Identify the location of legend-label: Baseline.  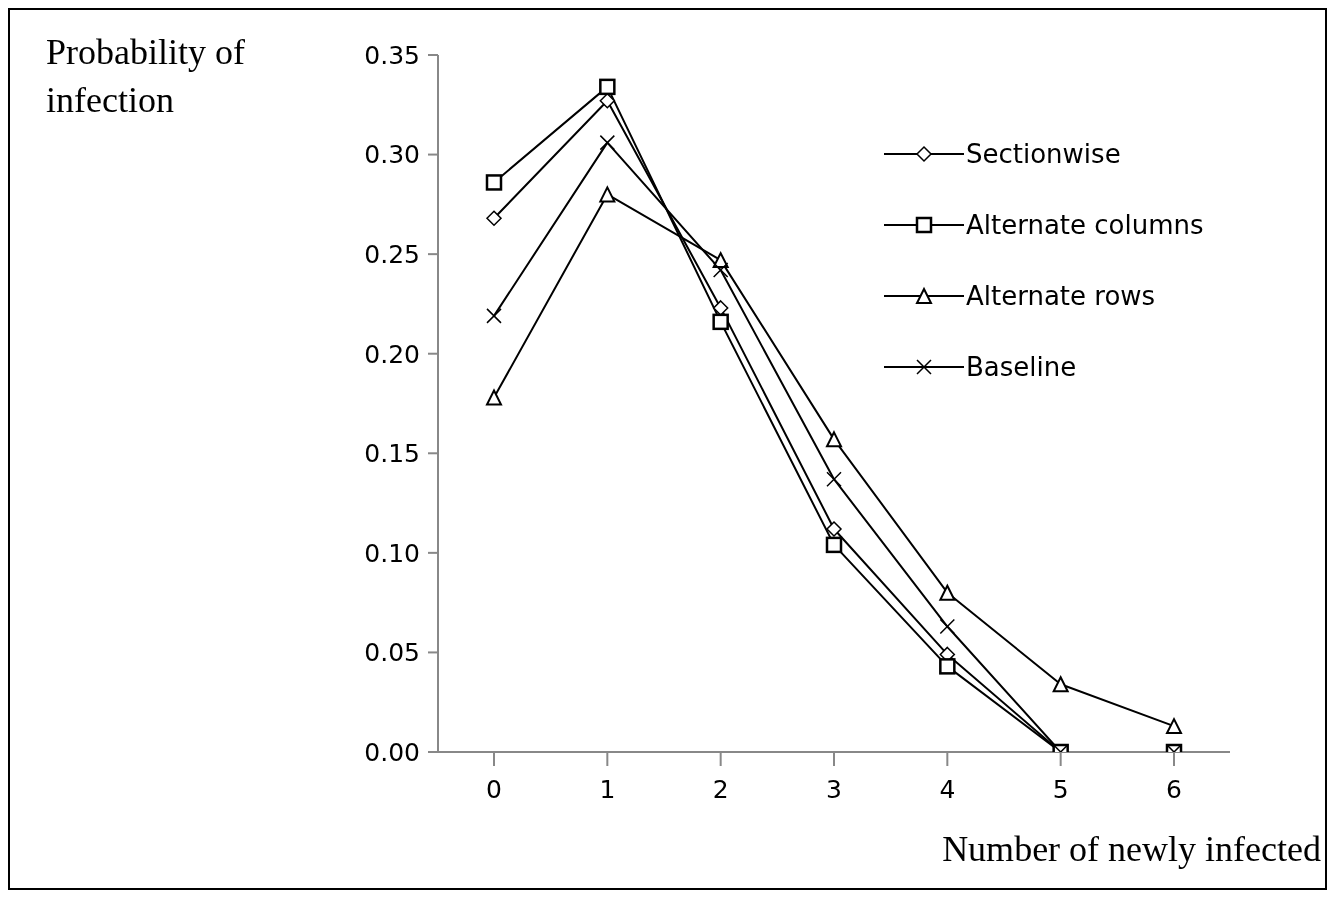
(1021, 366).